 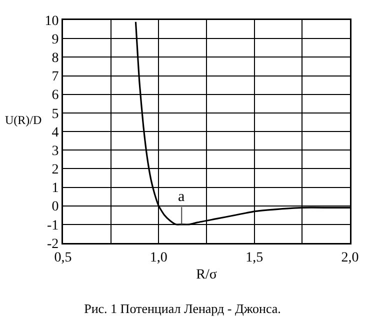 I want to click on y-tick-label: 1, so click(x=55, y=188).